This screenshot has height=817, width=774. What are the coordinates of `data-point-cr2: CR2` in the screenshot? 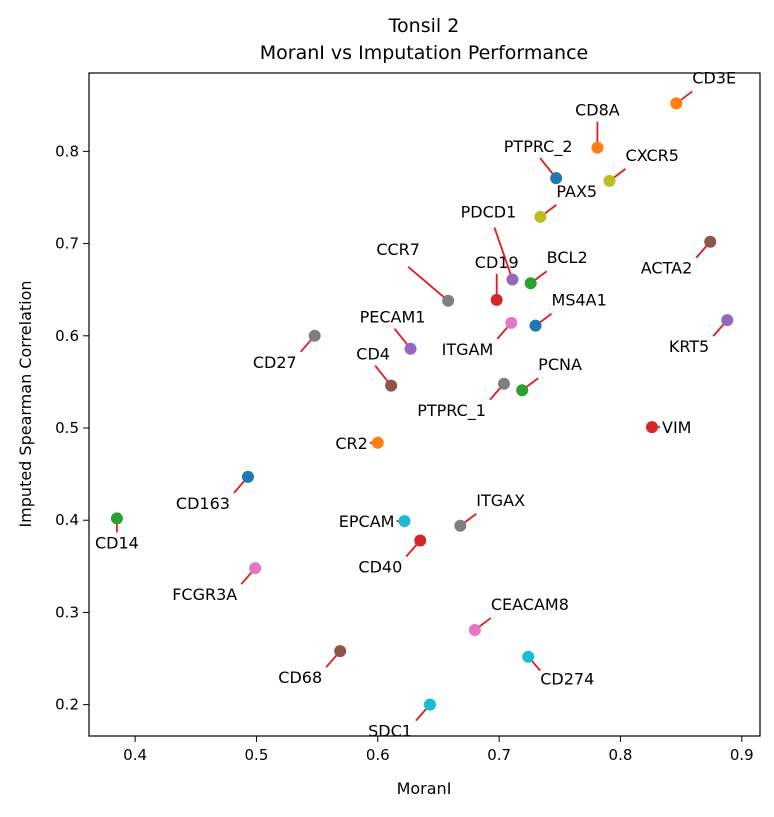 It's located at (359, 443).